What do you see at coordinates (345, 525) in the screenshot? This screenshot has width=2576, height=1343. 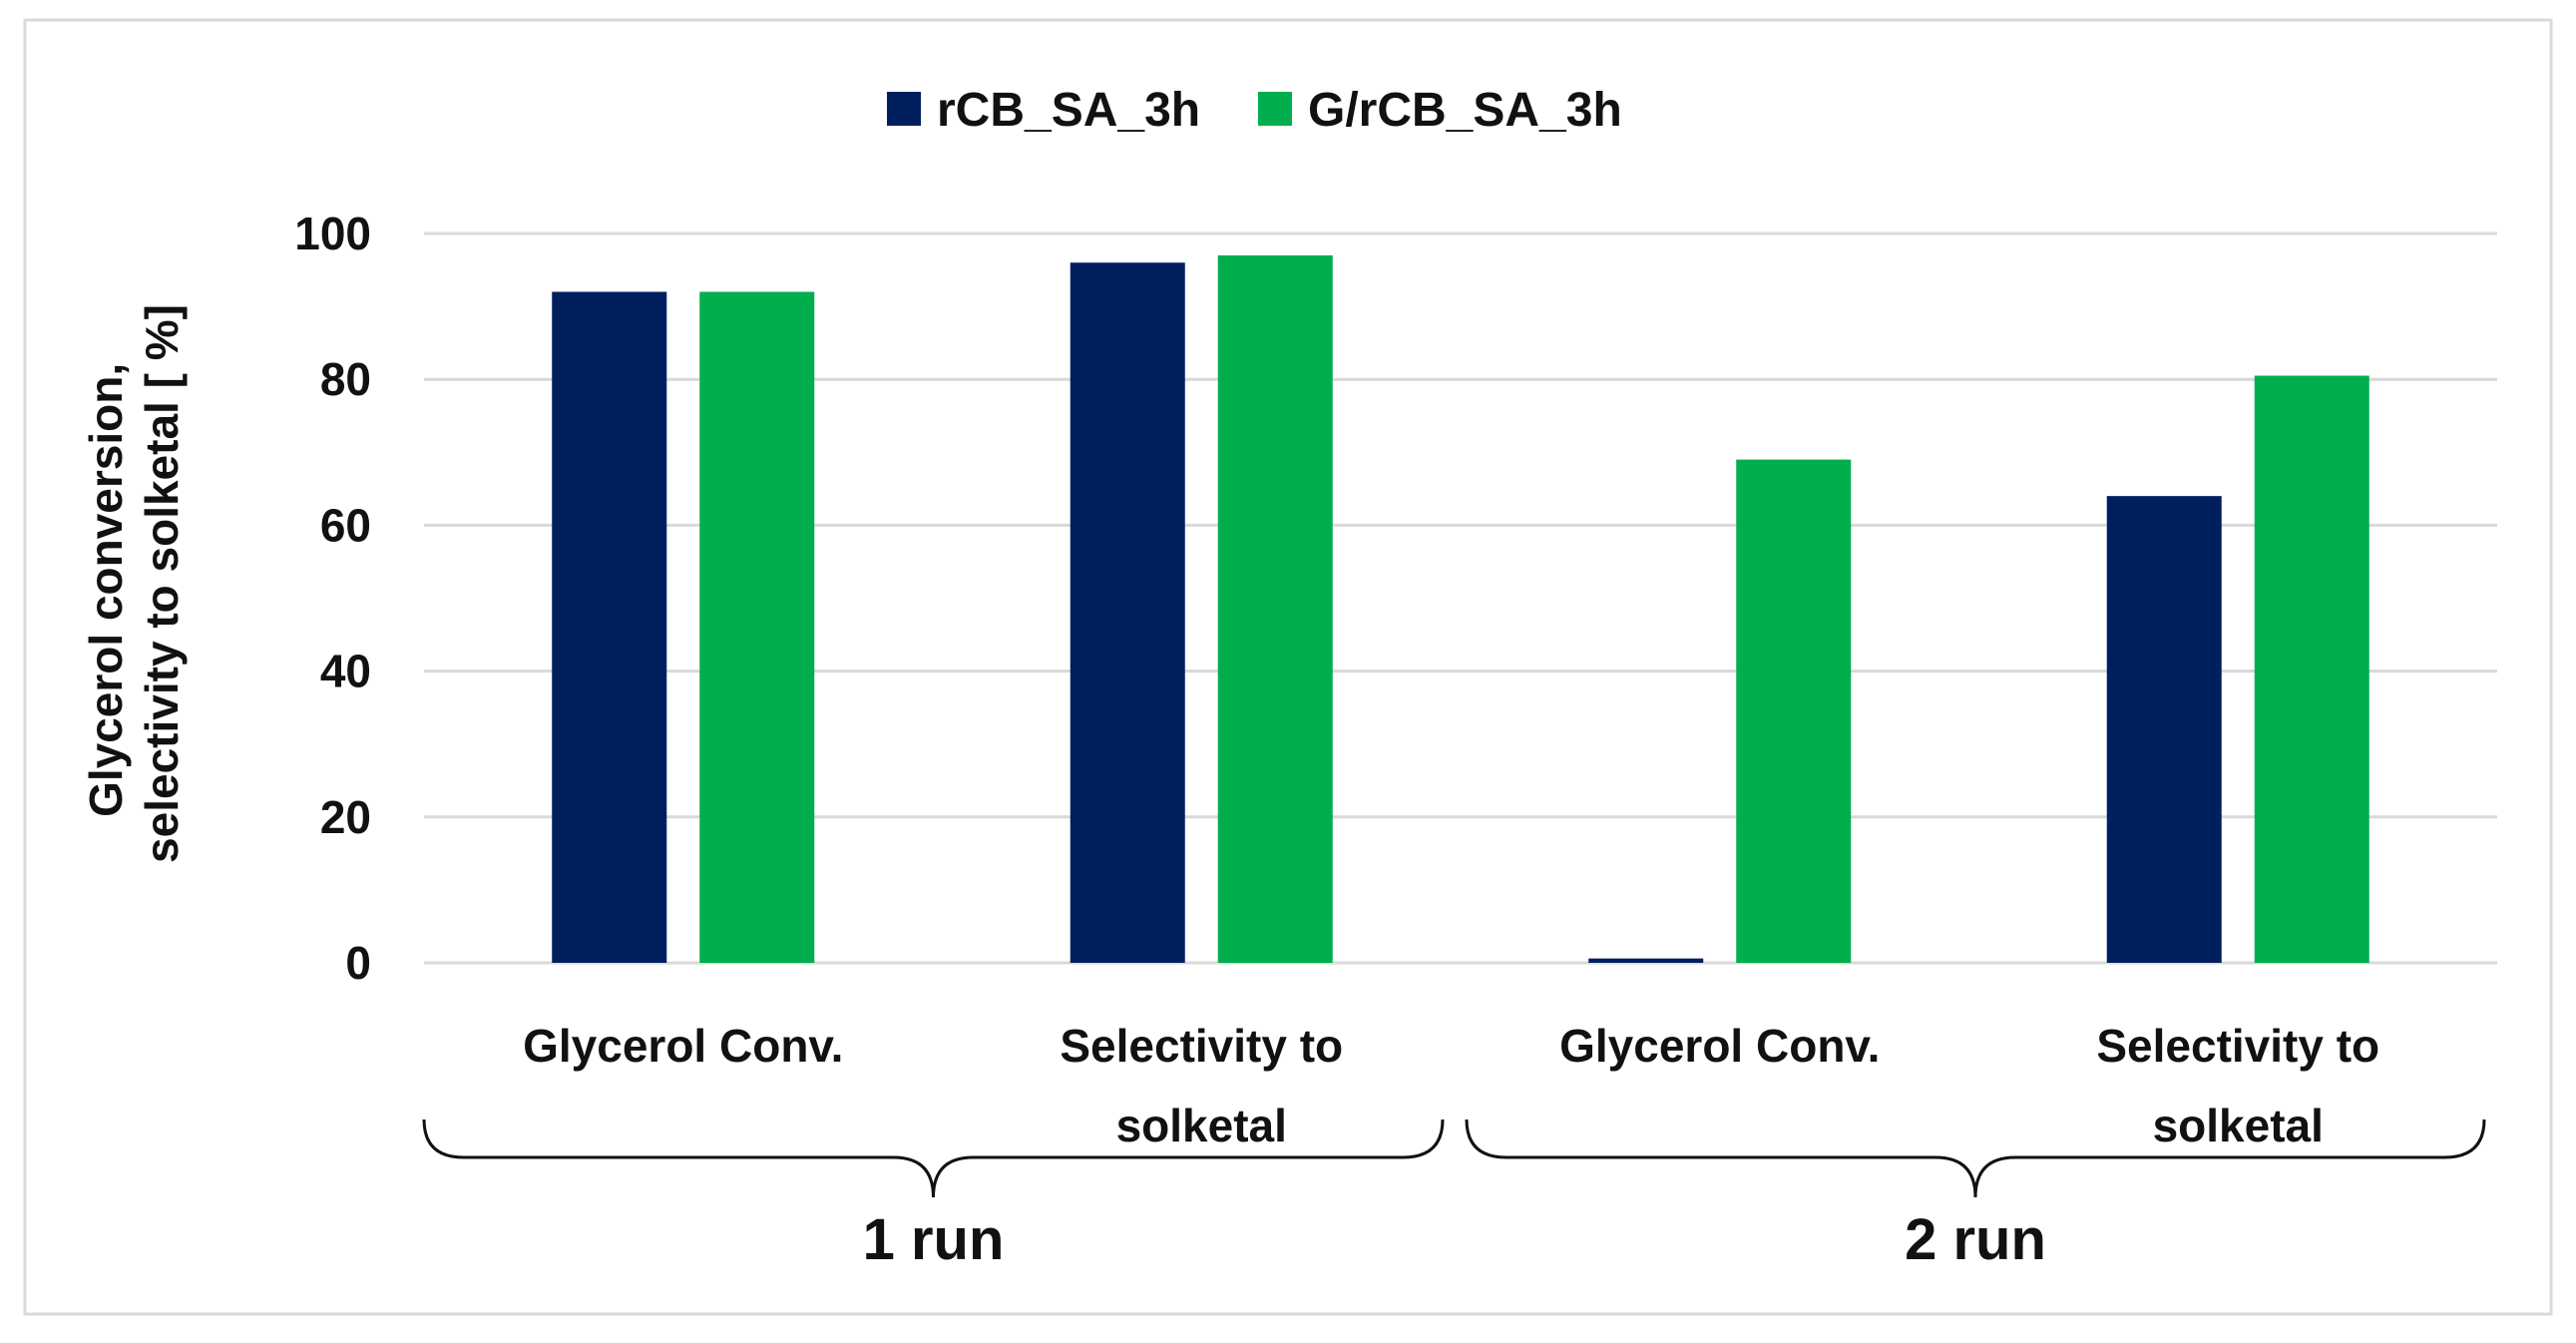 I see `y-tick-label: 60` at bounding box center [345, 525].